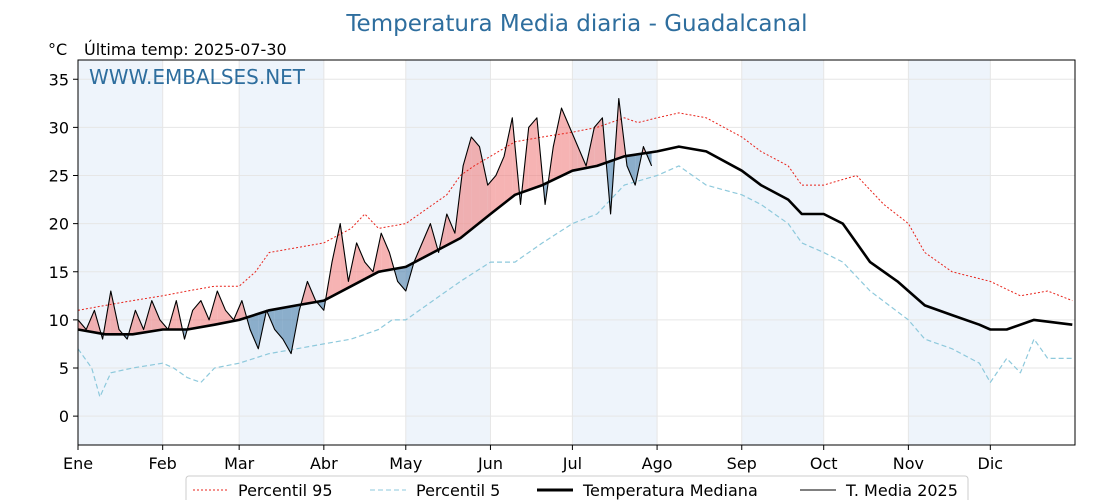 The width and height of the screenshot is (1120, 500). What do you see at coordinates (572, 463) in the screenshot?
I see `x-tick-label: Jul` at bounding box center [572, 463].